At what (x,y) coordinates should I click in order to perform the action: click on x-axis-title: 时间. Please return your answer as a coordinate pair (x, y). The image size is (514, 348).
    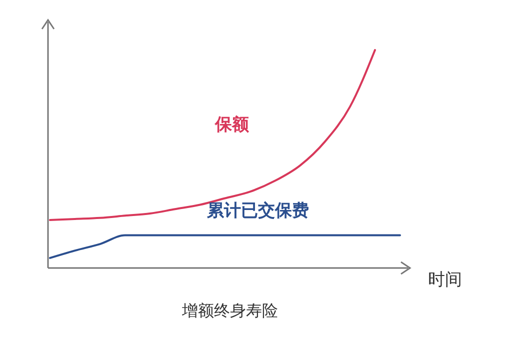
    Looking at the image, I should click on (445, 280).